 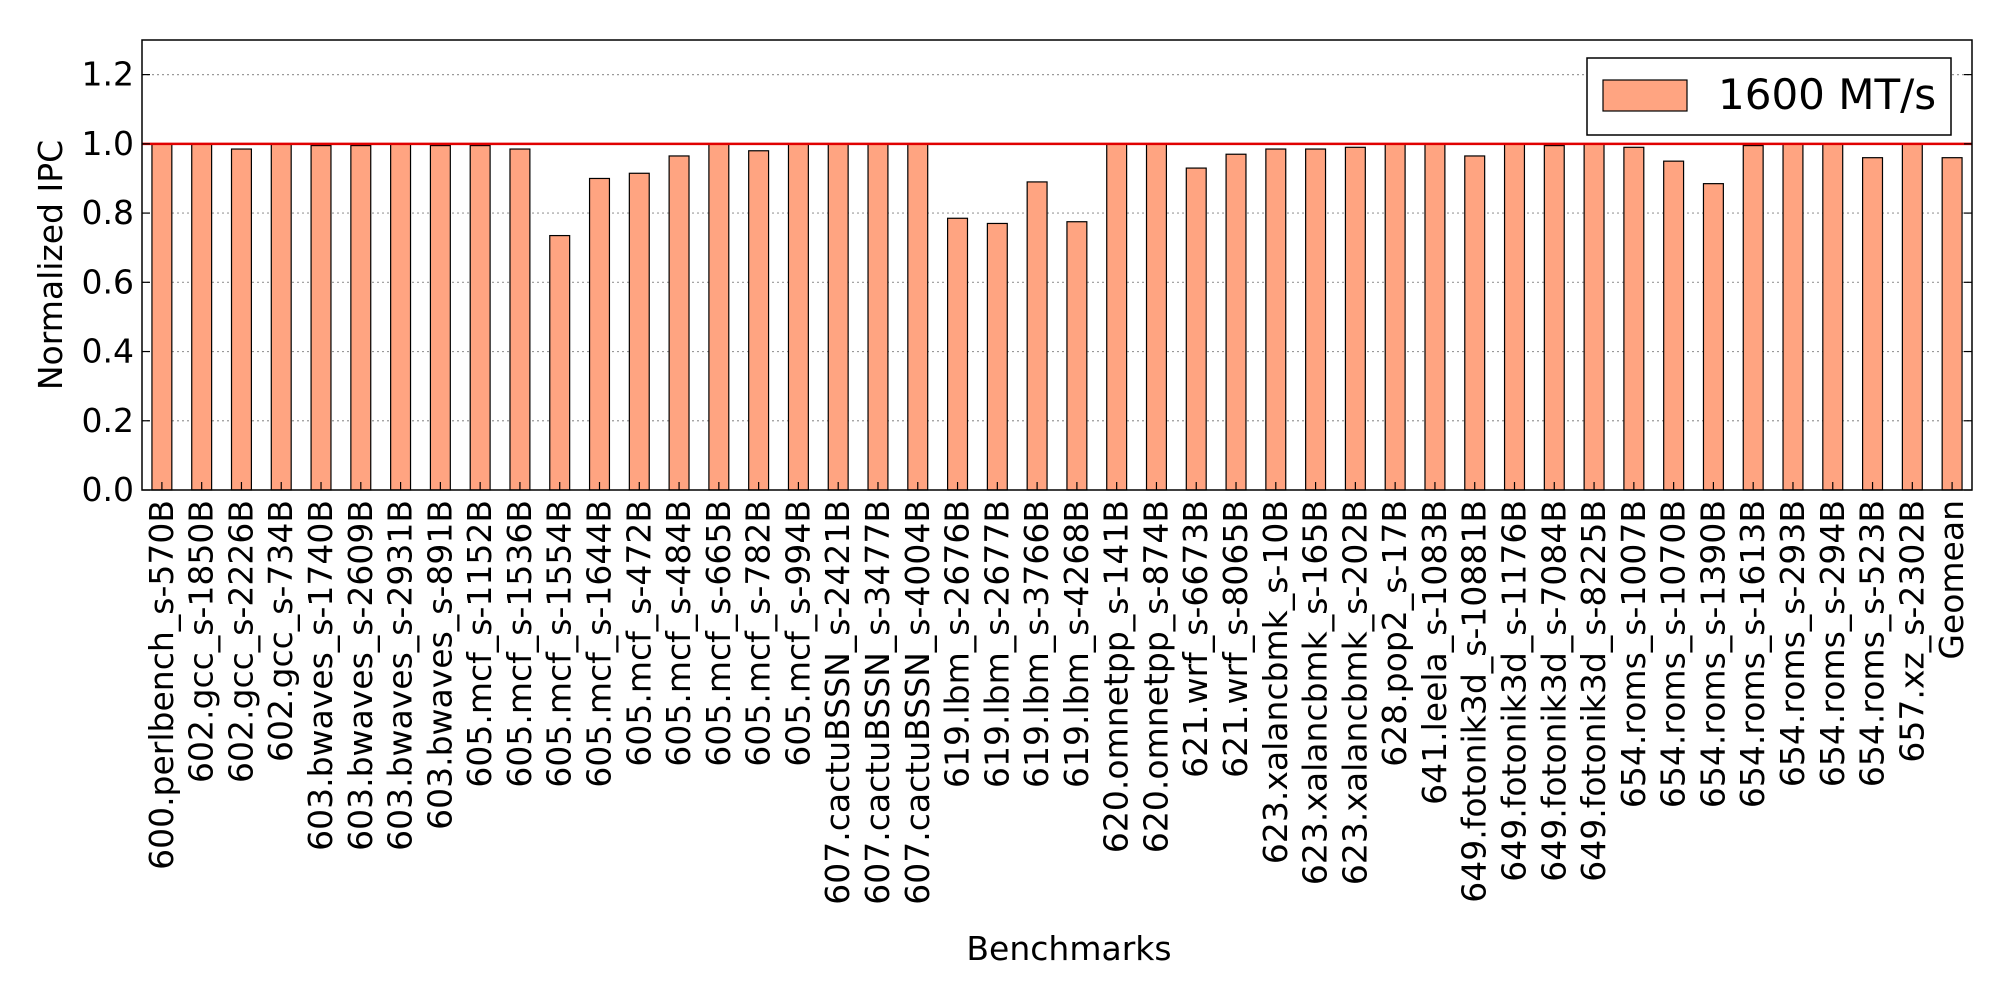 I want to click on x-tick-label: 600.perlbench_s-570B, so click(x=161, y=685).